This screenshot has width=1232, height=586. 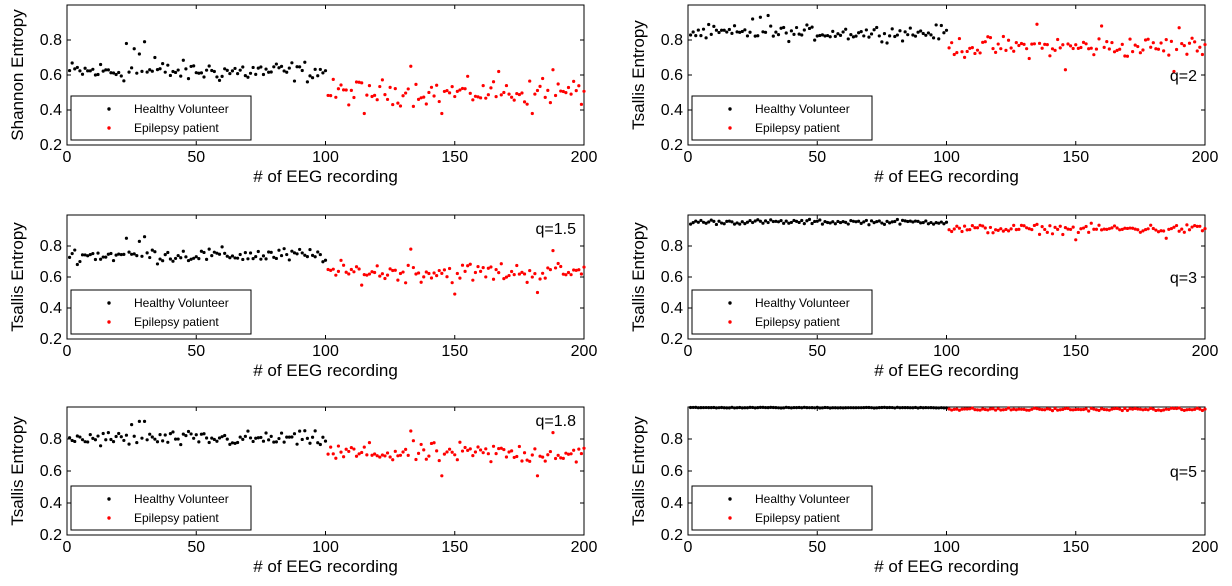 I want to click on y-tick-label: 0.2, so click(x=672, y=145).